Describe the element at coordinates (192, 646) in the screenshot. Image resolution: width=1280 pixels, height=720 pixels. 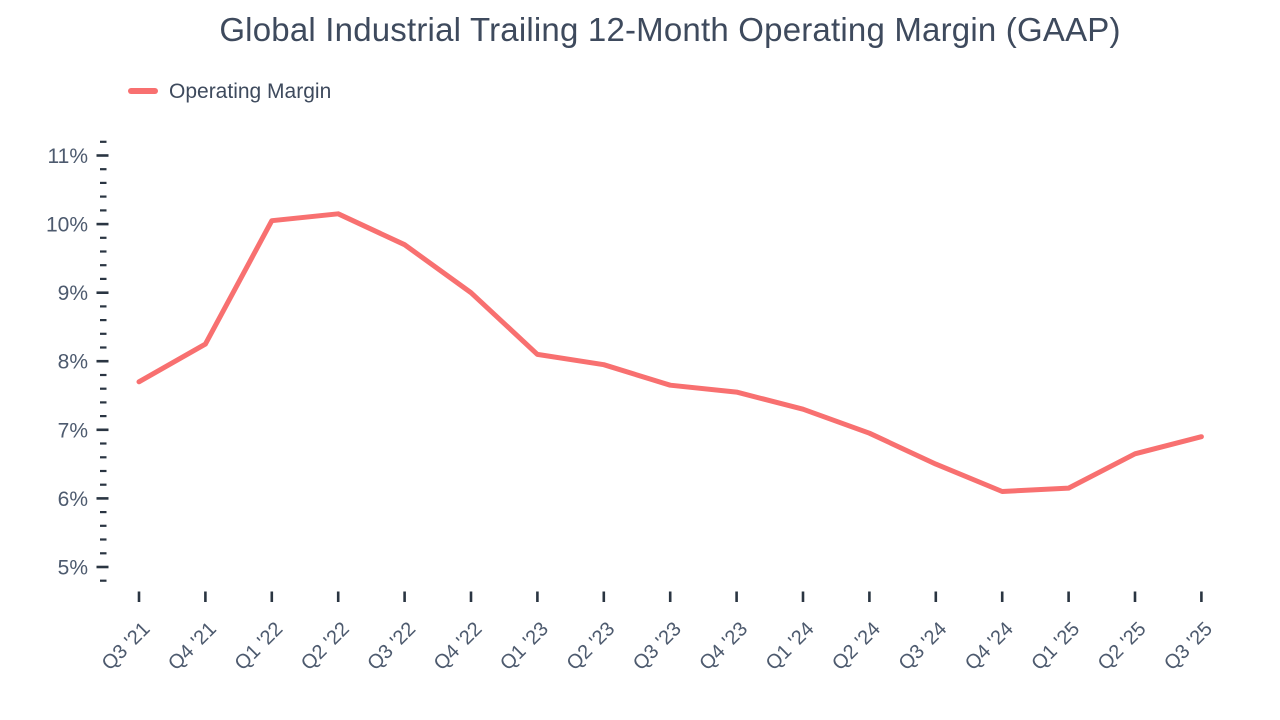
I see `x-axis-tick-label: Q4 '21` at that location.